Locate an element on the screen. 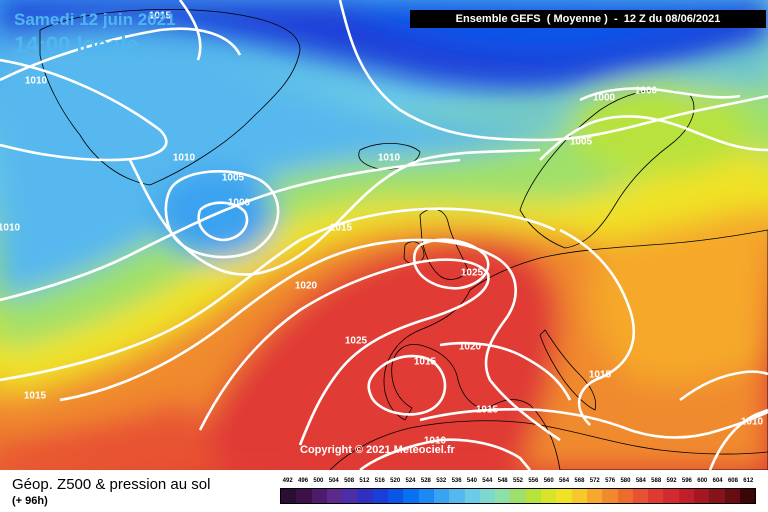 The height and width of the screenshot is (512, 768). color-scale-value: 512 is located at coordinates (364, 481).